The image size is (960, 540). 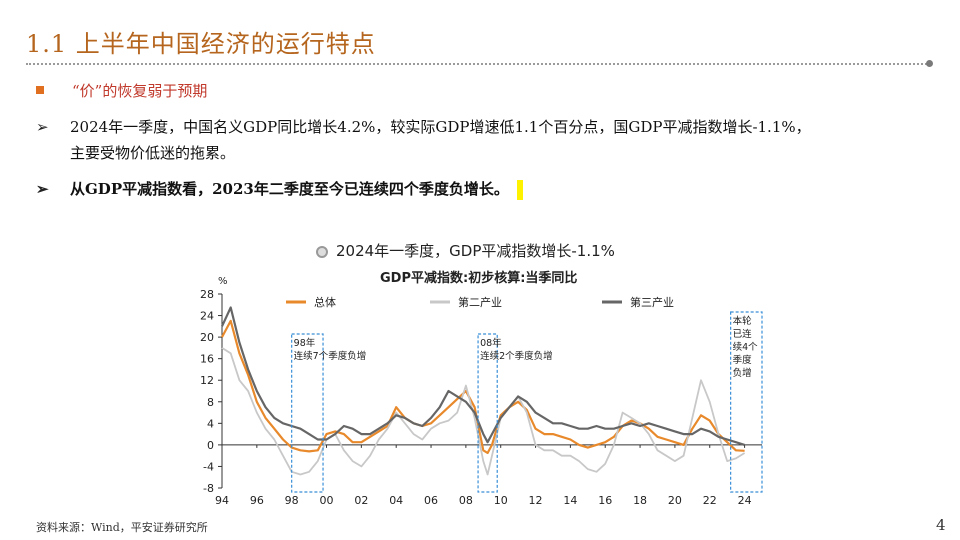 I want to click on x-tick-label: 24, so click(x=745, y=500).